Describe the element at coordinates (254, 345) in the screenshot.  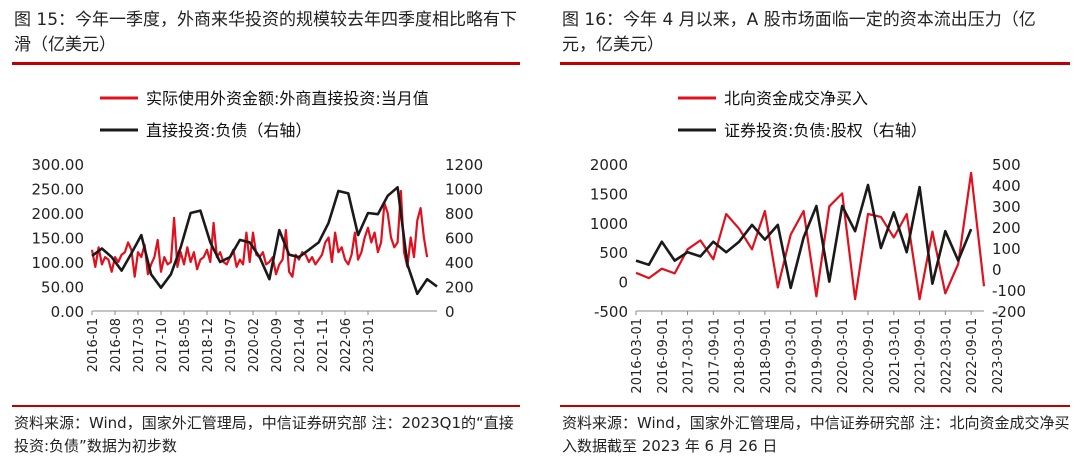
I see `x-tick-label: 2020-02` at that location.